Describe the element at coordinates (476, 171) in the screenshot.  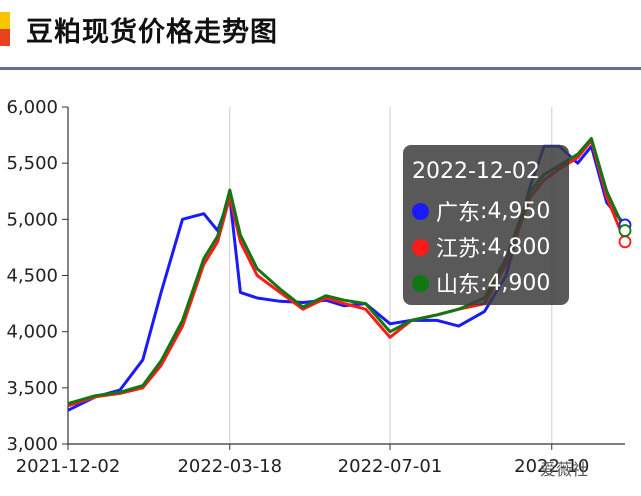
I see `tooltip-date: 2022-12-02` at that location.